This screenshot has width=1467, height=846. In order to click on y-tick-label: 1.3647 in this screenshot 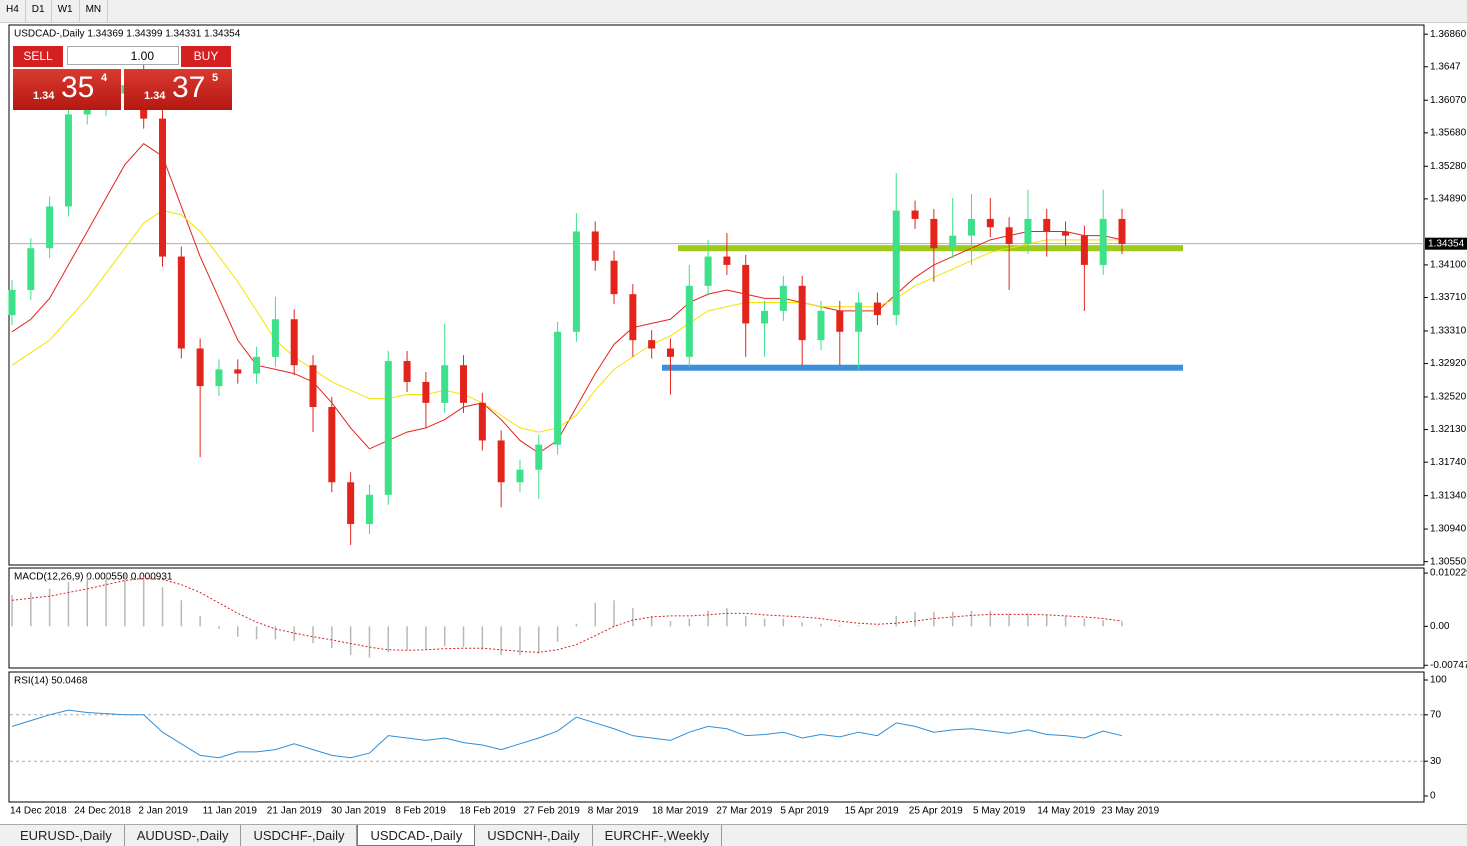, I will do `click(1445, 66)`.